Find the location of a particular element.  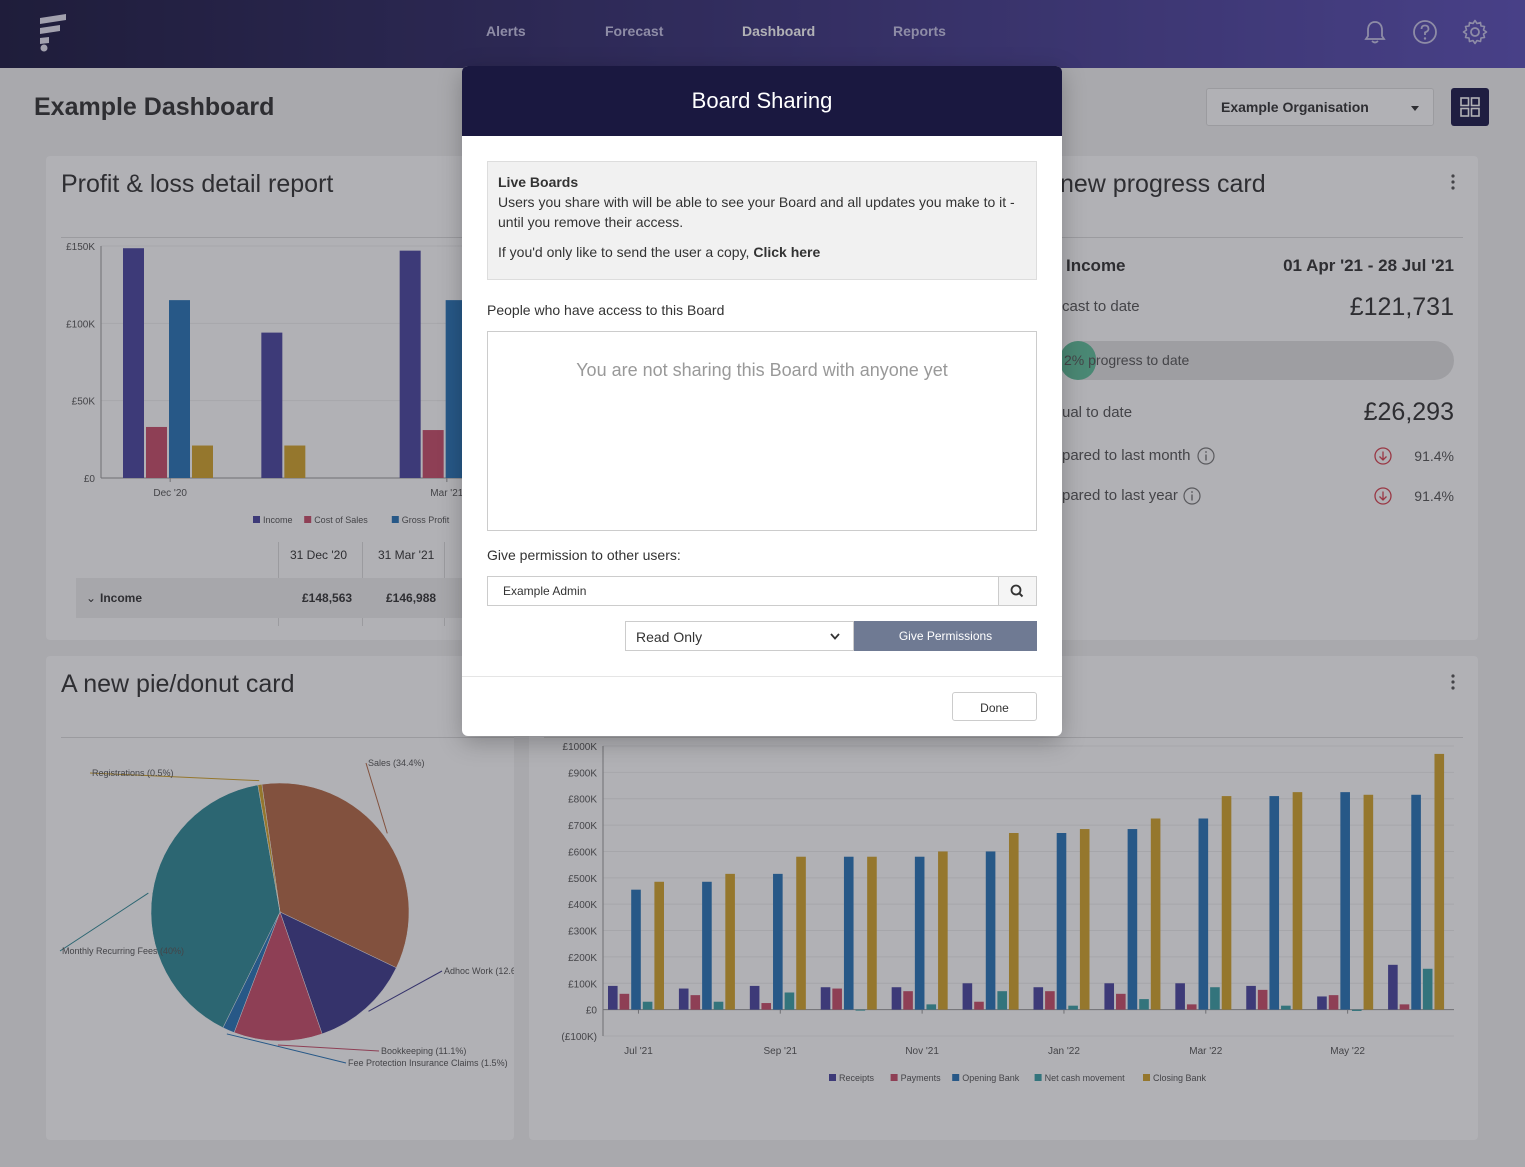

help-icon is located at coordinates (1425, 32).